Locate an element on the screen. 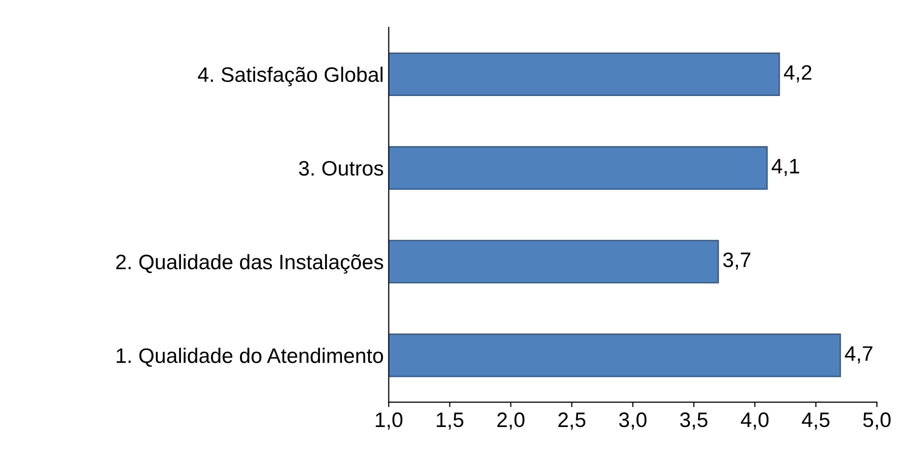 The width and height of the screenshot is (904, 457). x-tick-label: 4,0 is located at coordinates (754, 421).